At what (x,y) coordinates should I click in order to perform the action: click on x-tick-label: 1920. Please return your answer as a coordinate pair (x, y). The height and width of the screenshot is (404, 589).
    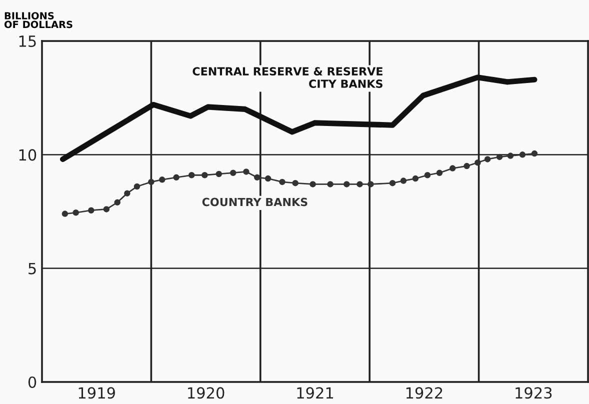
    Looking at the image, I should click on (206, 393).